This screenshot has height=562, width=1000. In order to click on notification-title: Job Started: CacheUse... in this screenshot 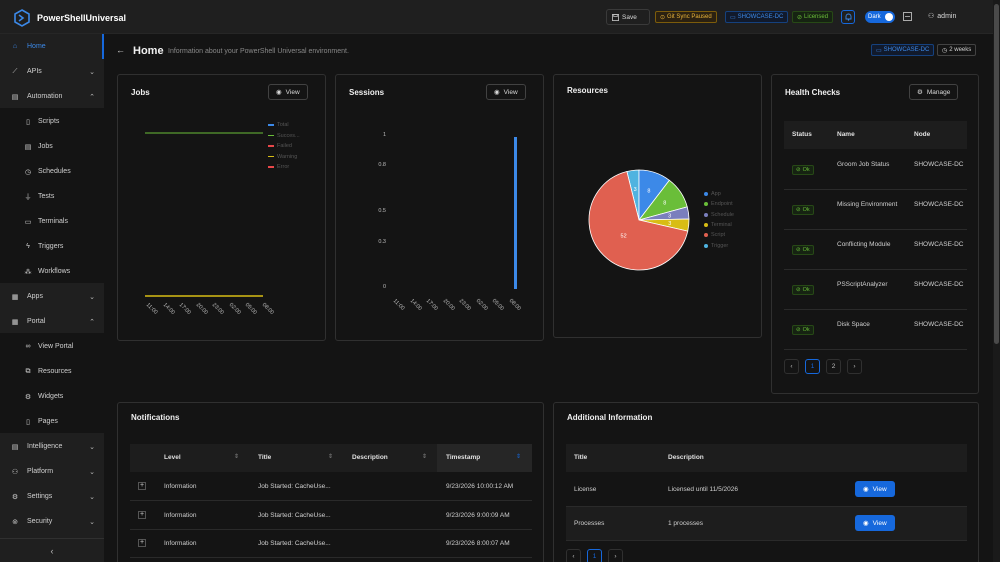, I will do `click(294, 543)`.